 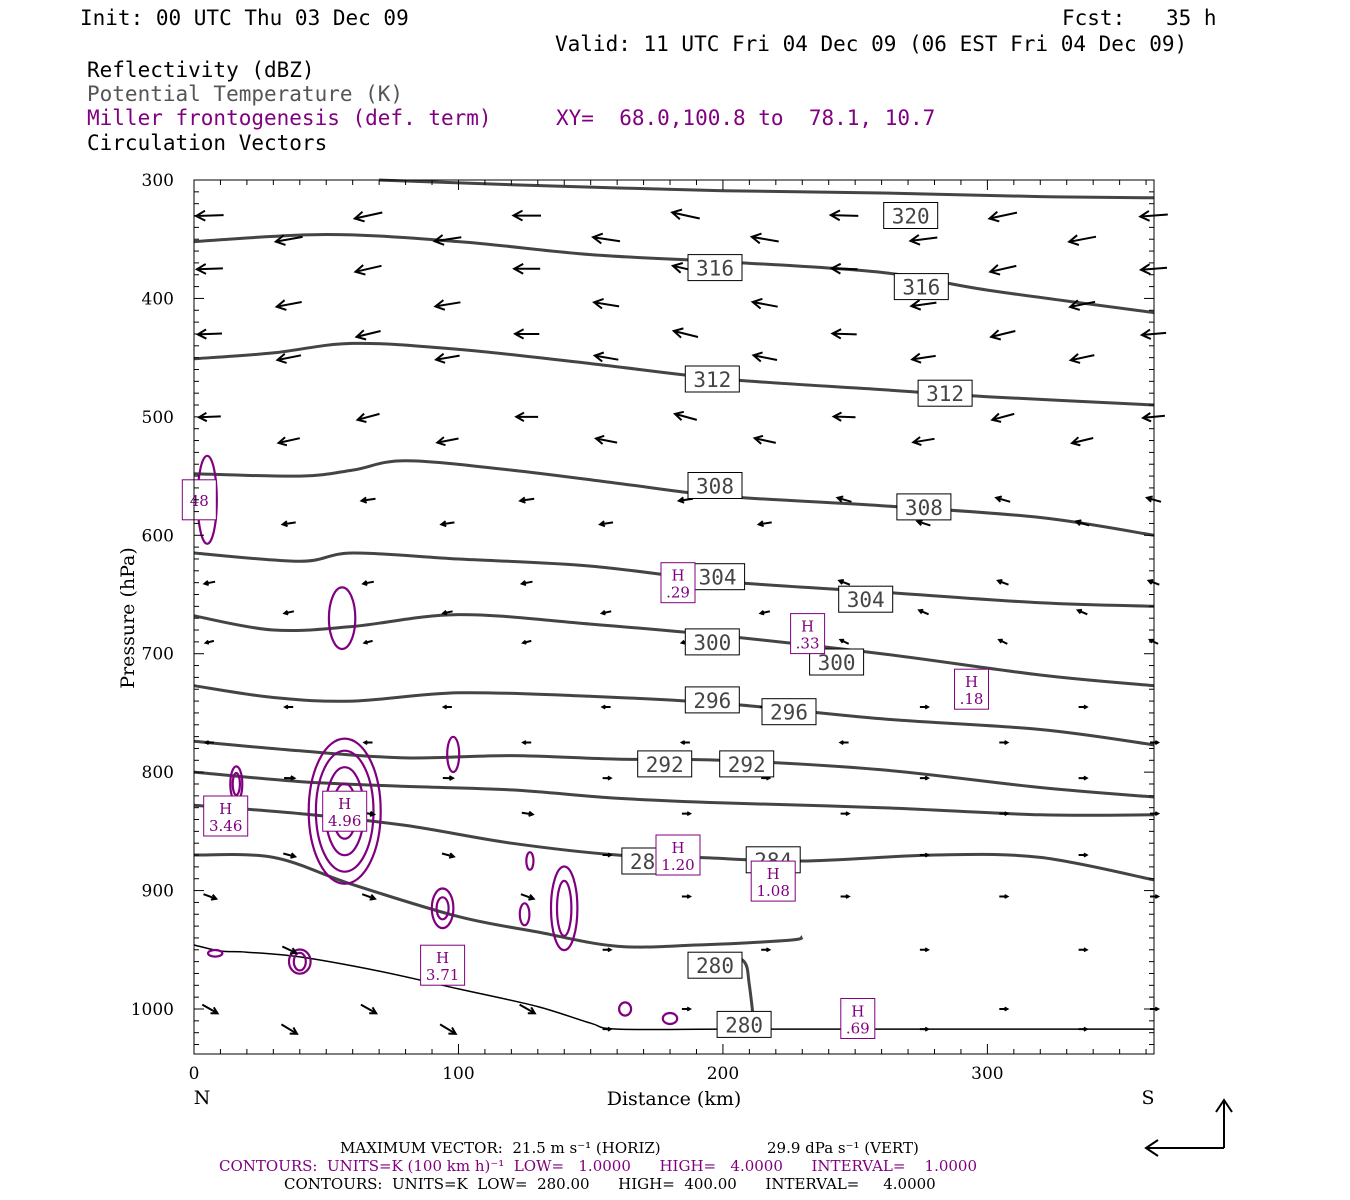 What do you see at coordinates (843, 1148) in the screenshot?
I see `footer-max-vertical: 29.9 dPa s⁻¹ (VERT)` at bounding box center [843, 1148].